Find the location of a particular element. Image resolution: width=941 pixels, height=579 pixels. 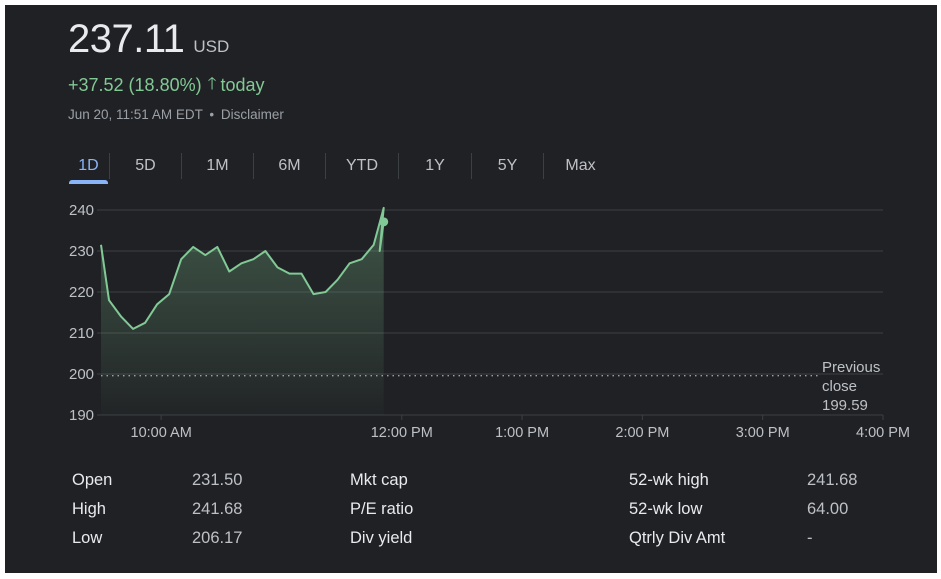

y-tick-label: 200 is located at coordinates (81, 374).